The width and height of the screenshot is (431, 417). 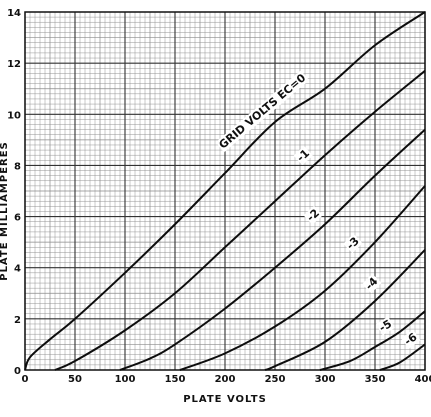 I want to click on x-tick-label: 50, so click(x=75, y=379).